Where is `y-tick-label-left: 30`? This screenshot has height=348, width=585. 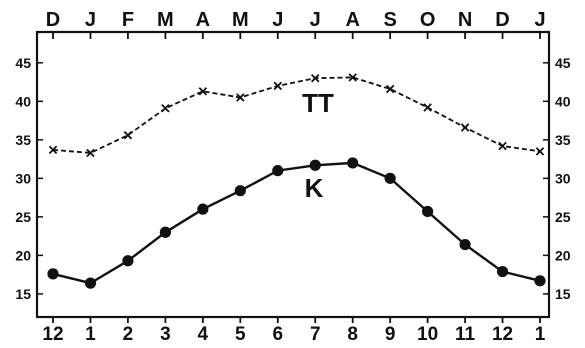 y-tick-label-left: 30 is located at coordinates (23, 178).